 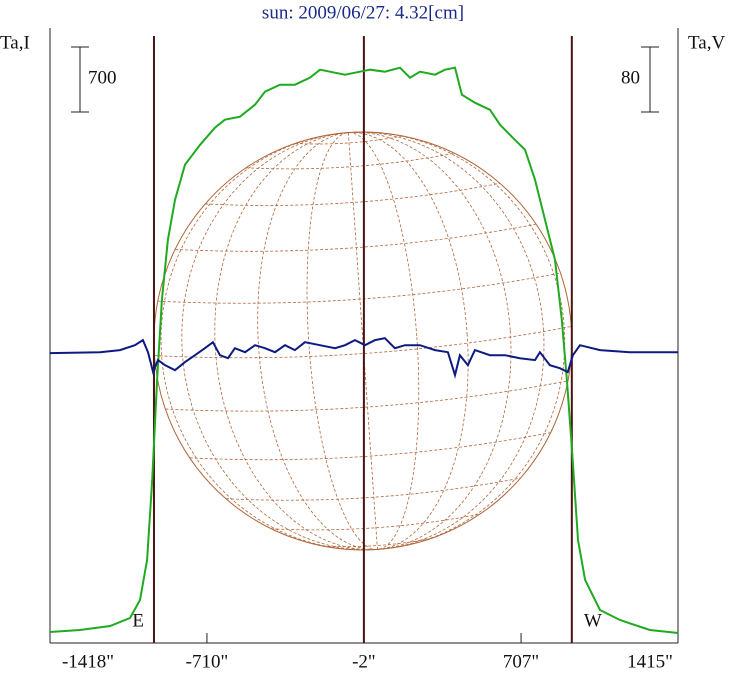 What do you see at coordinates (630, 77) in the screenshot?
I see `scale-label: 80` at bounding box center [630, 77].